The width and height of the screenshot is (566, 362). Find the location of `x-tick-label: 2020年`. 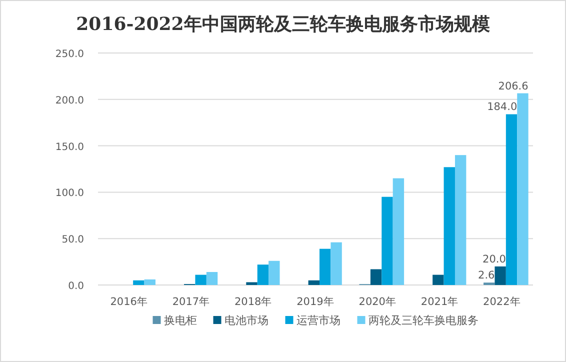

x-tick-label: 2020年 is located at coordinates (377, 302).